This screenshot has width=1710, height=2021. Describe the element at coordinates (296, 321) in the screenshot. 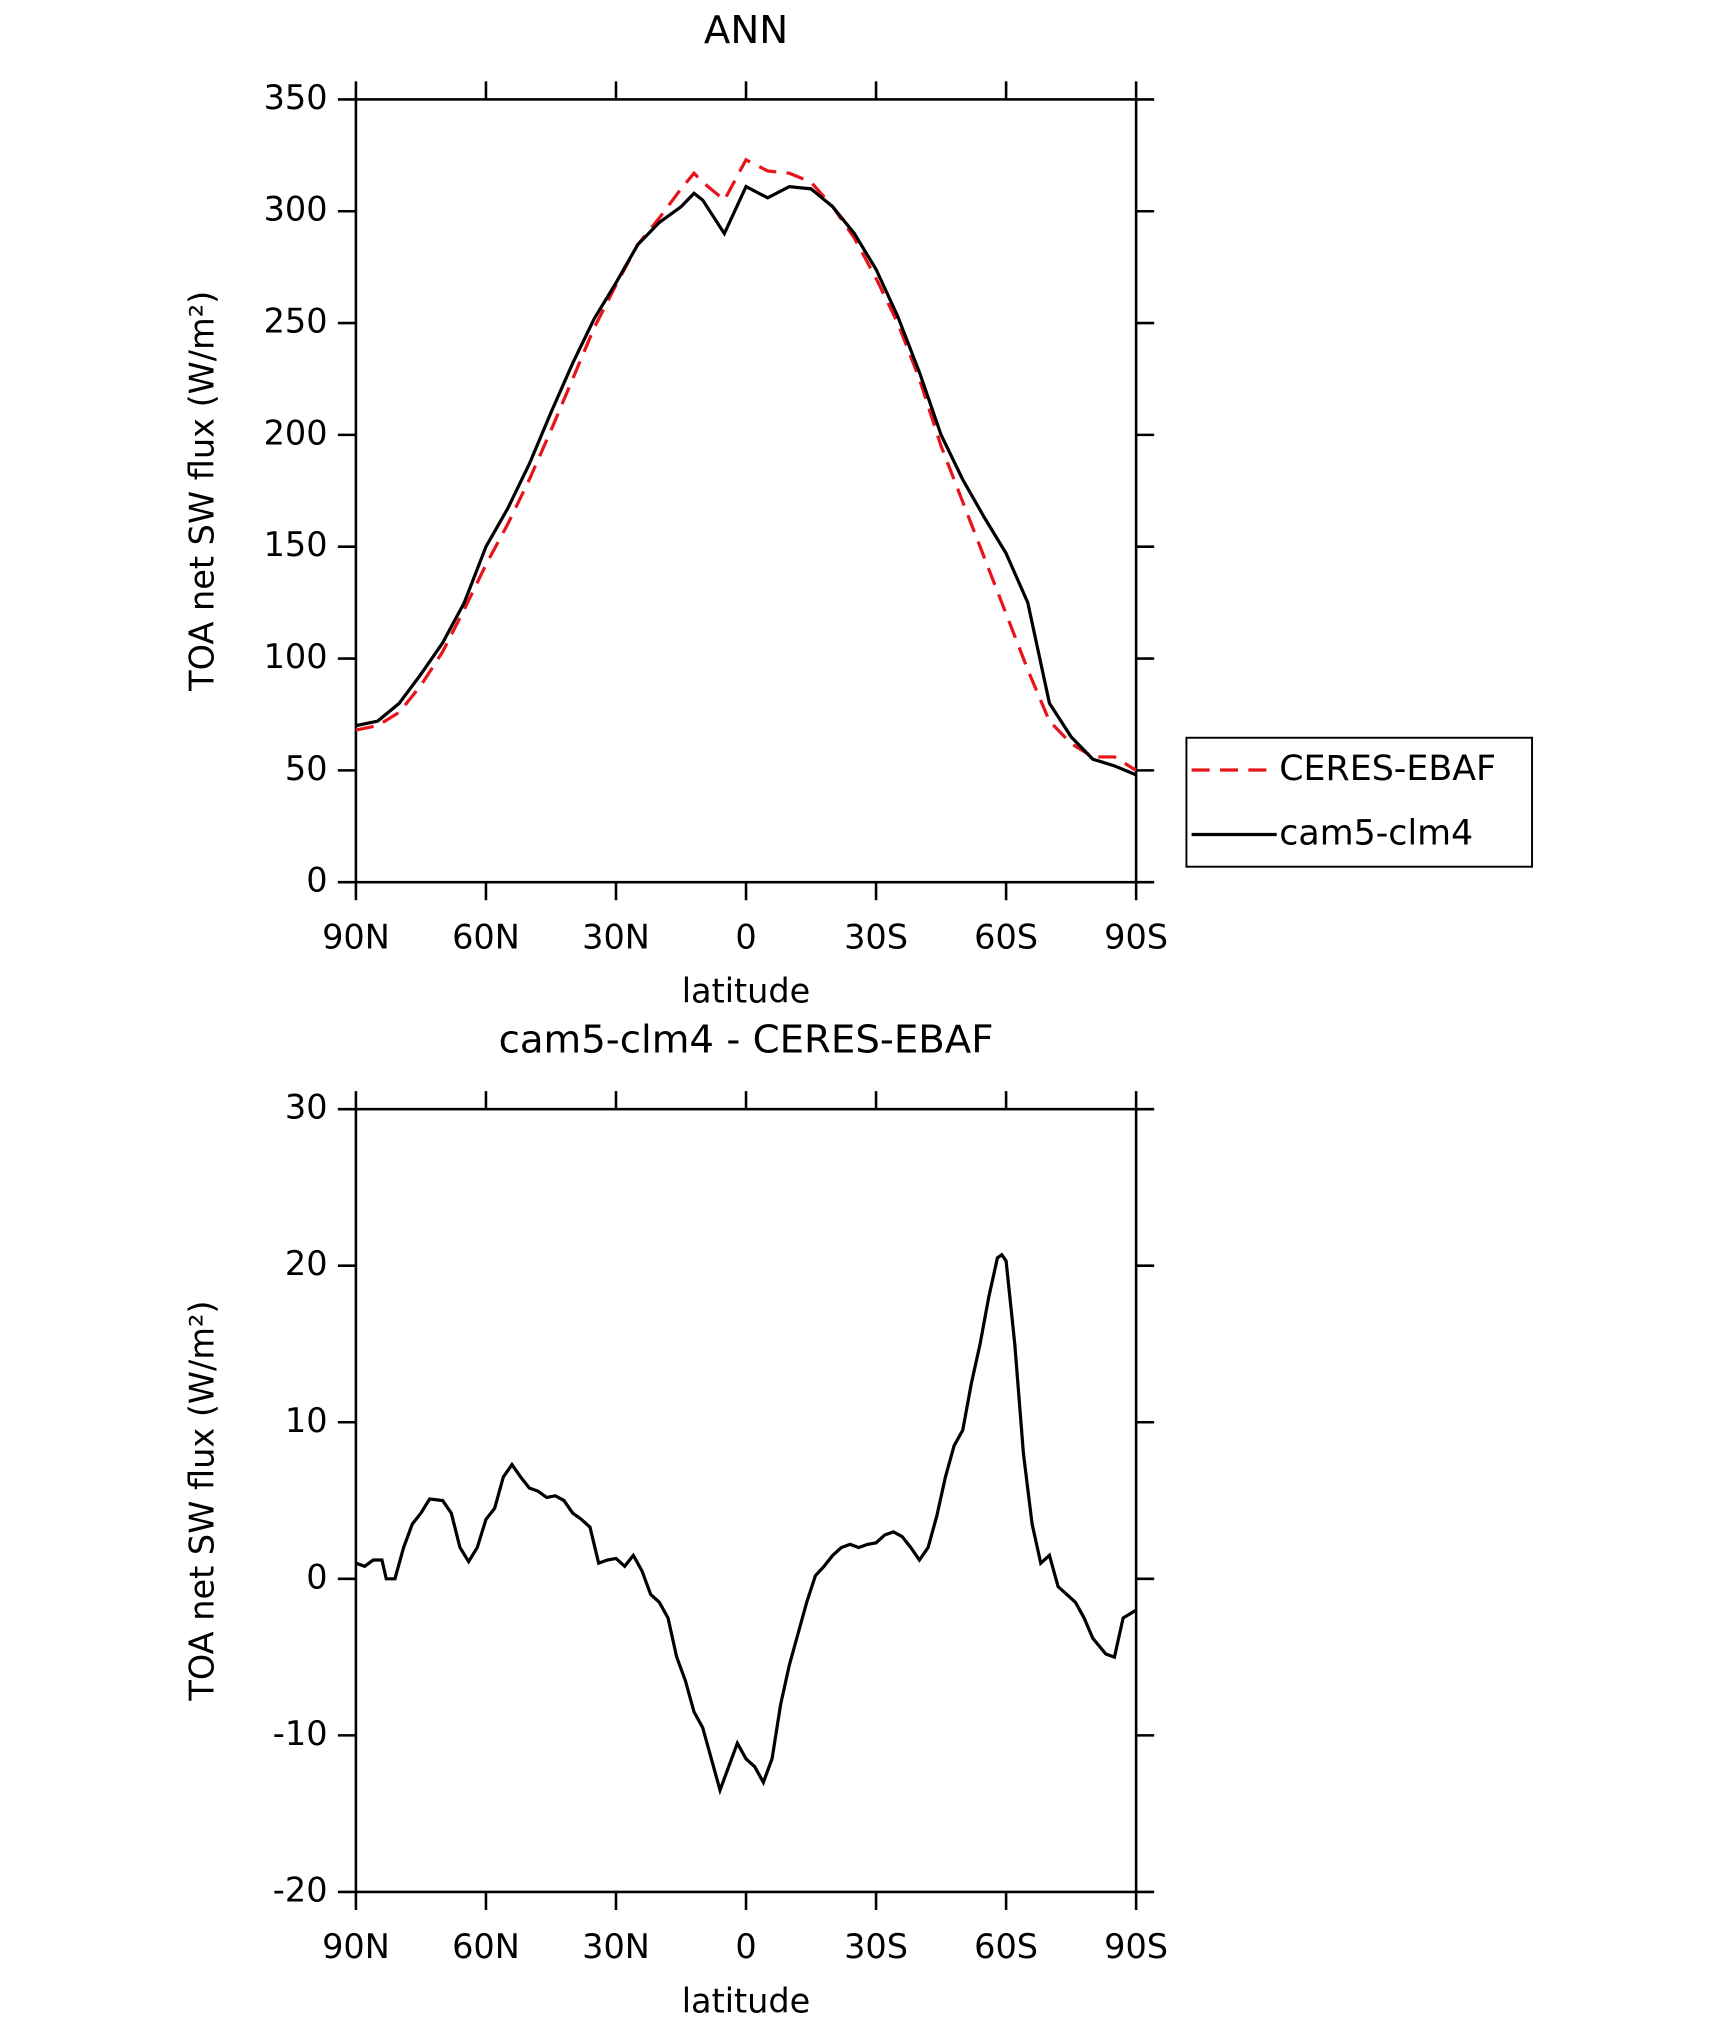

I see `y-tick-label: 250` at that location.